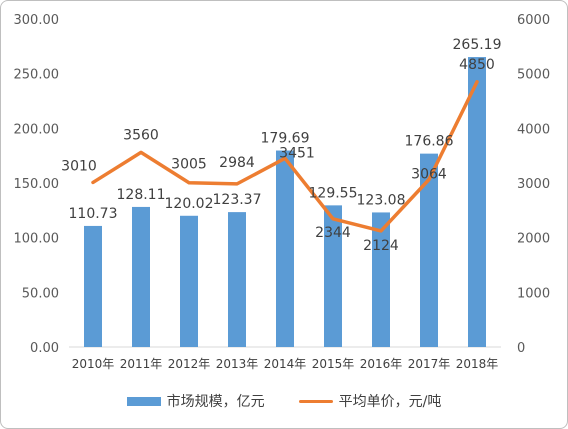  What do you see at coordinates (333, 364) in the screenshot?
I see `x-tick-label: 2015年` at bounding box center [333, 364].